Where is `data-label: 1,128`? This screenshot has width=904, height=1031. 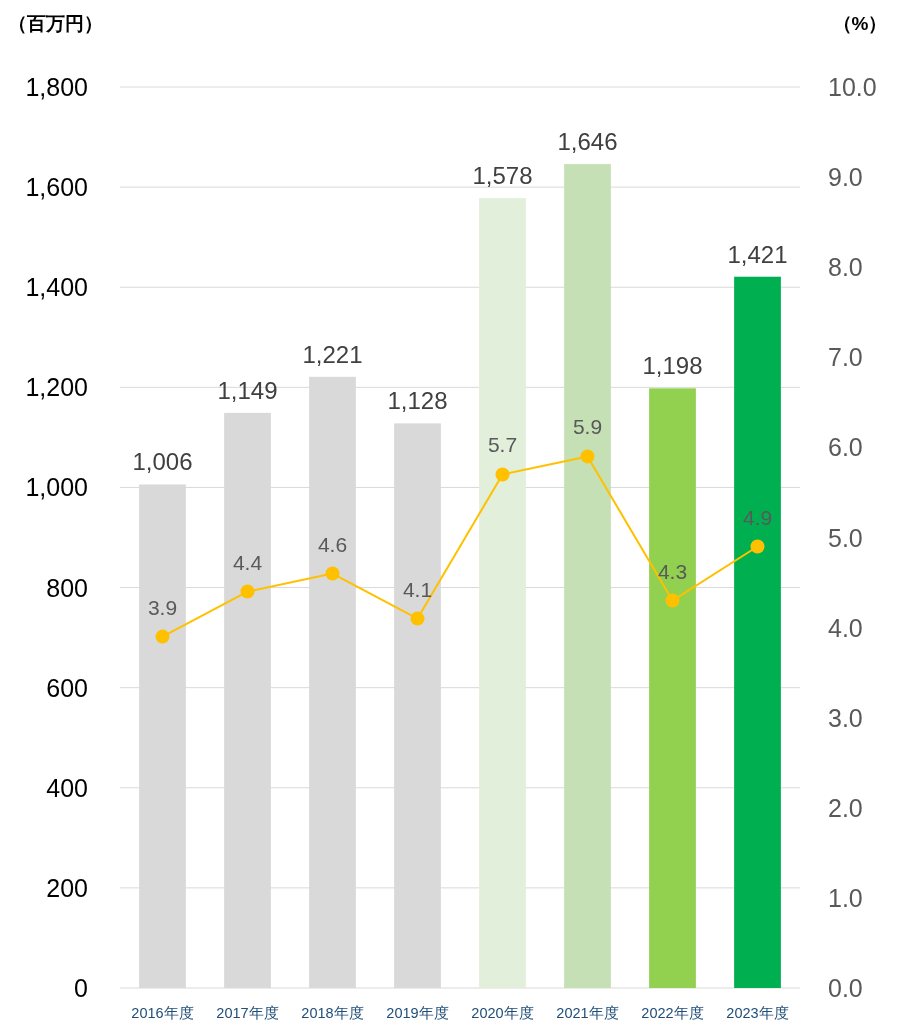
data-label: 1,128 is located at coordinates (417, 401).